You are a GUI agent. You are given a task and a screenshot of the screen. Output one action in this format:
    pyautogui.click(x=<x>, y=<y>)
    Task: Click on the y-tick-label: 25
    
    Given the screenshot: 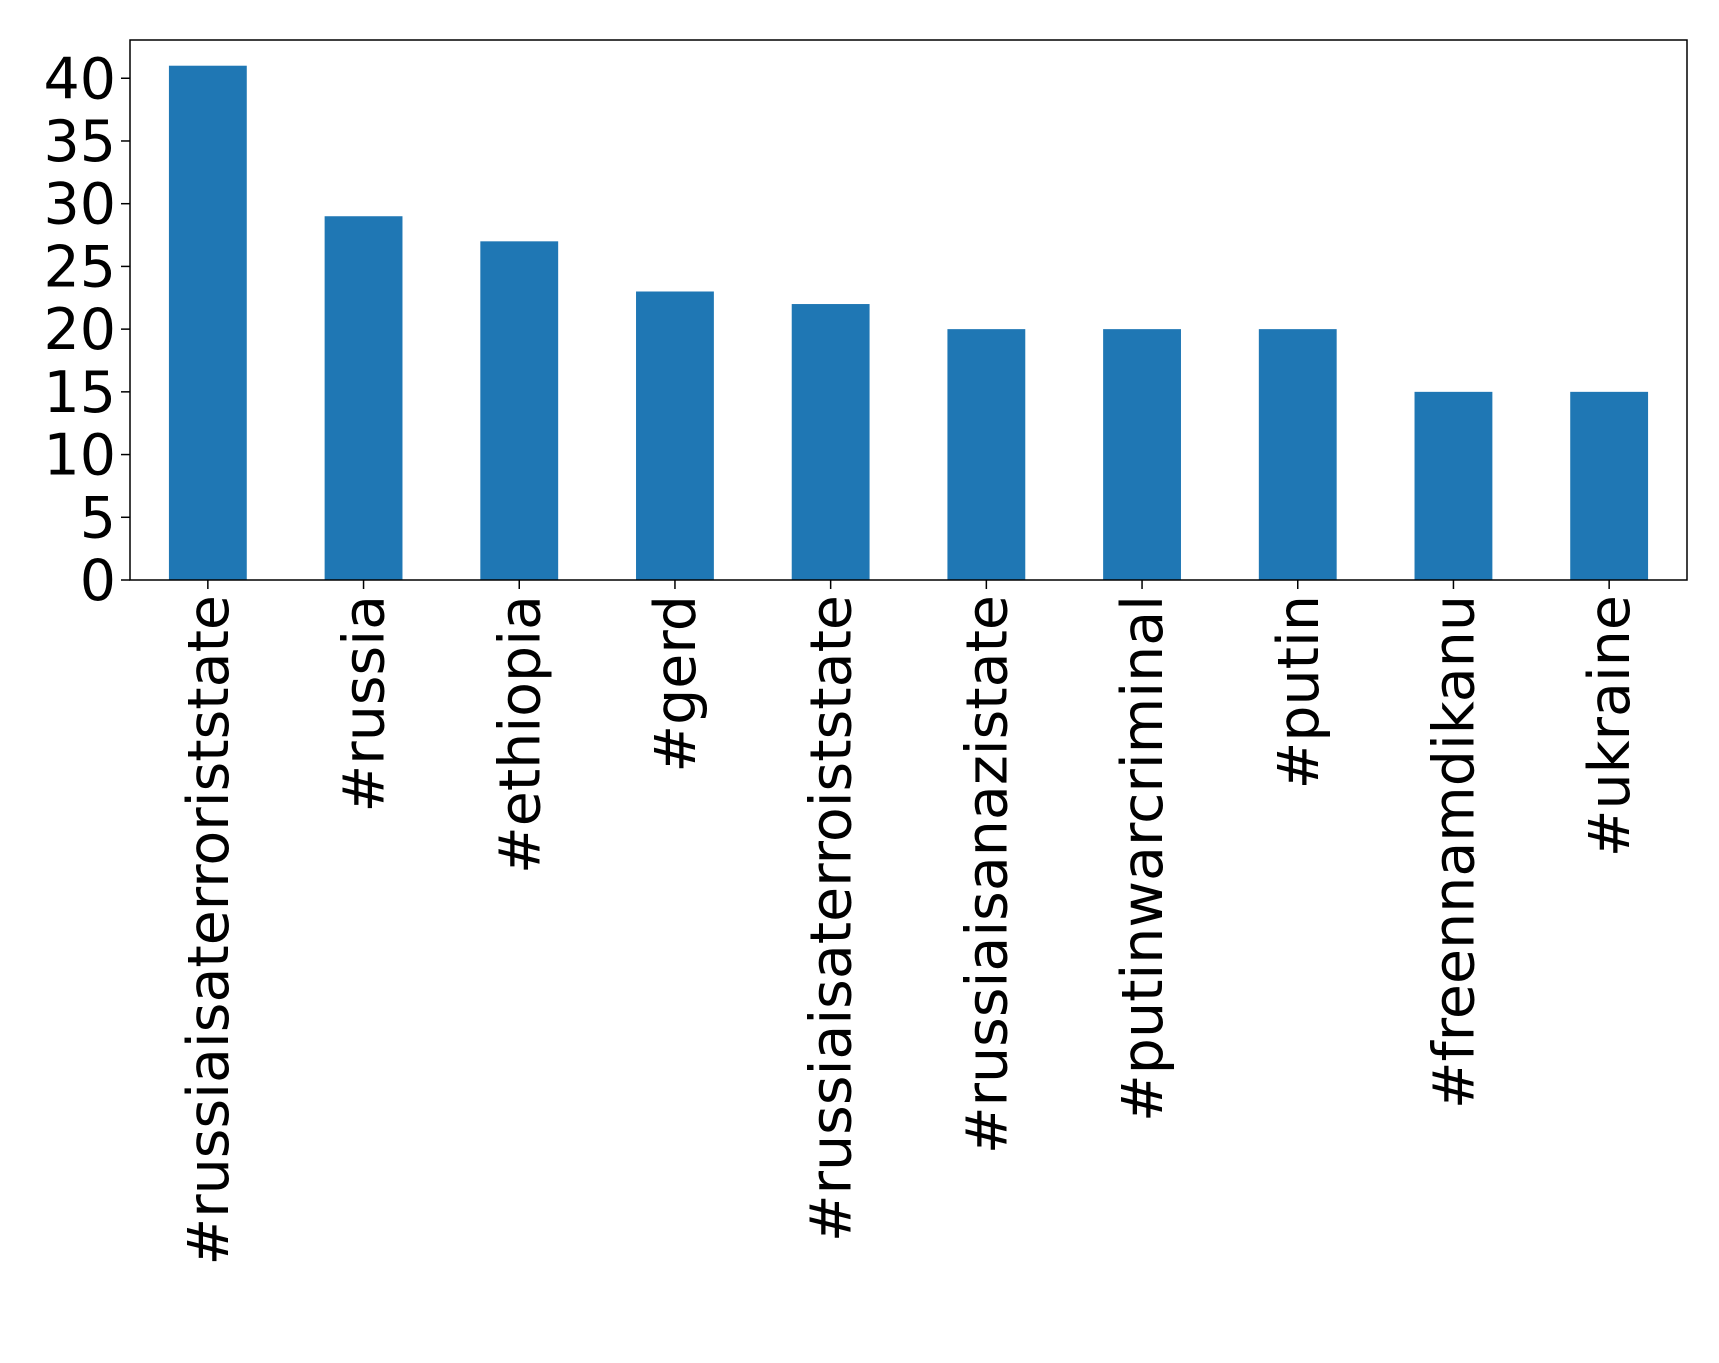 What is the action you would take?
    pyautogui.click(x=79, y=267)
    